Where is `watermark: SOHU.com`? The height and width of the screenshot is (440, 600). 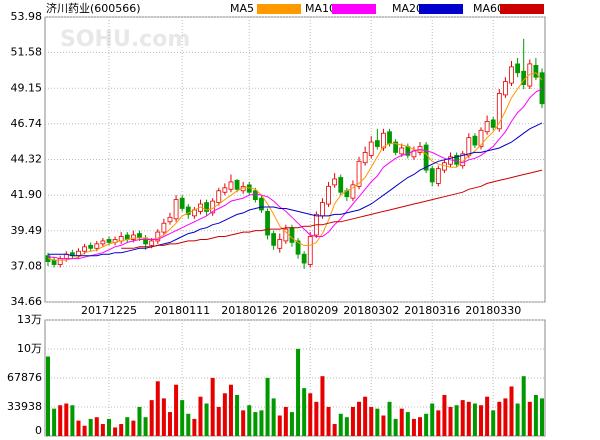 watermark: SOHU.com is located at coordinates (125, 39).